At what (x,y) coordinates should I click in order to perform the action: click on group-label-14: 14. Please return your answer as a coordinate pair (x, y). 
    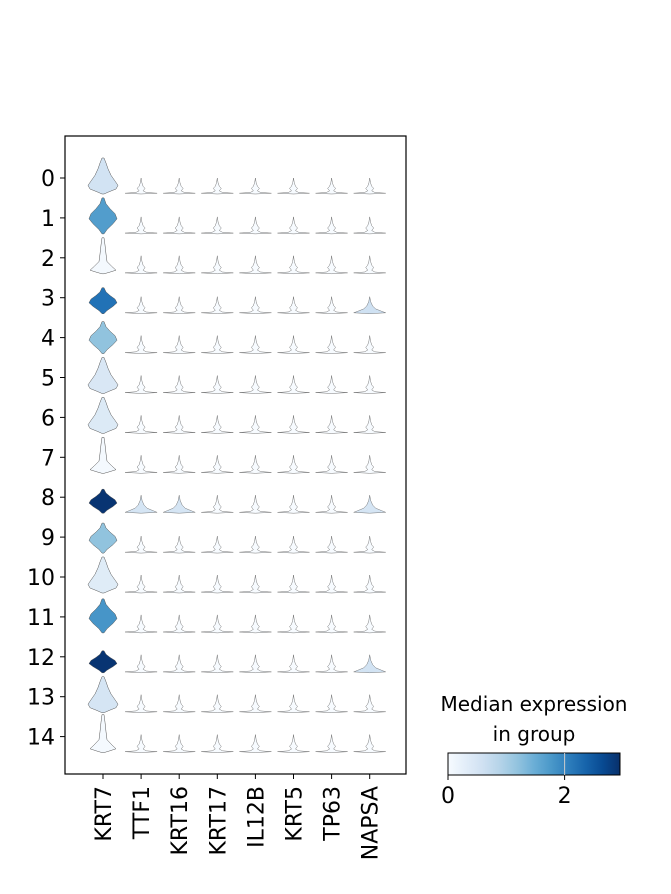
    Looking at the image, I should click on (41, 738).